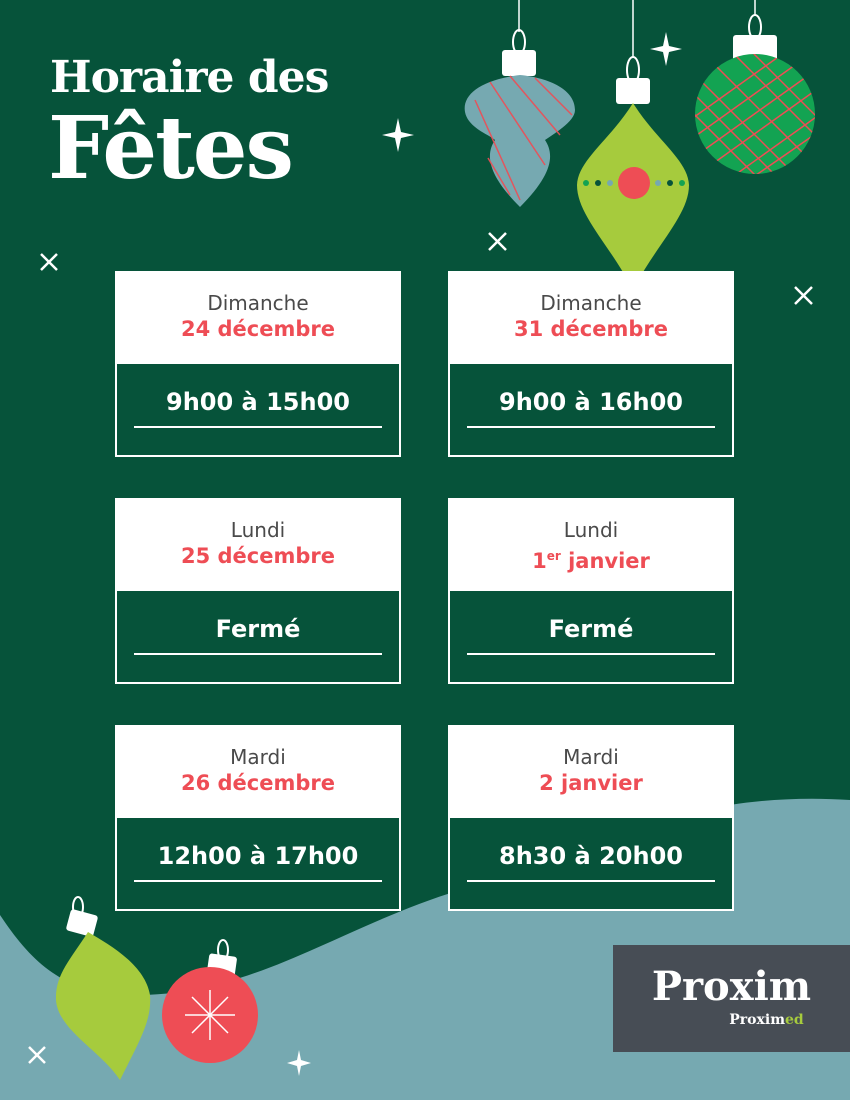 This screenshot has height=1100, width=850. I want to click on schedule-card: Dimanche 31 décembre 9h00 à 16h00, so click(591, 364).